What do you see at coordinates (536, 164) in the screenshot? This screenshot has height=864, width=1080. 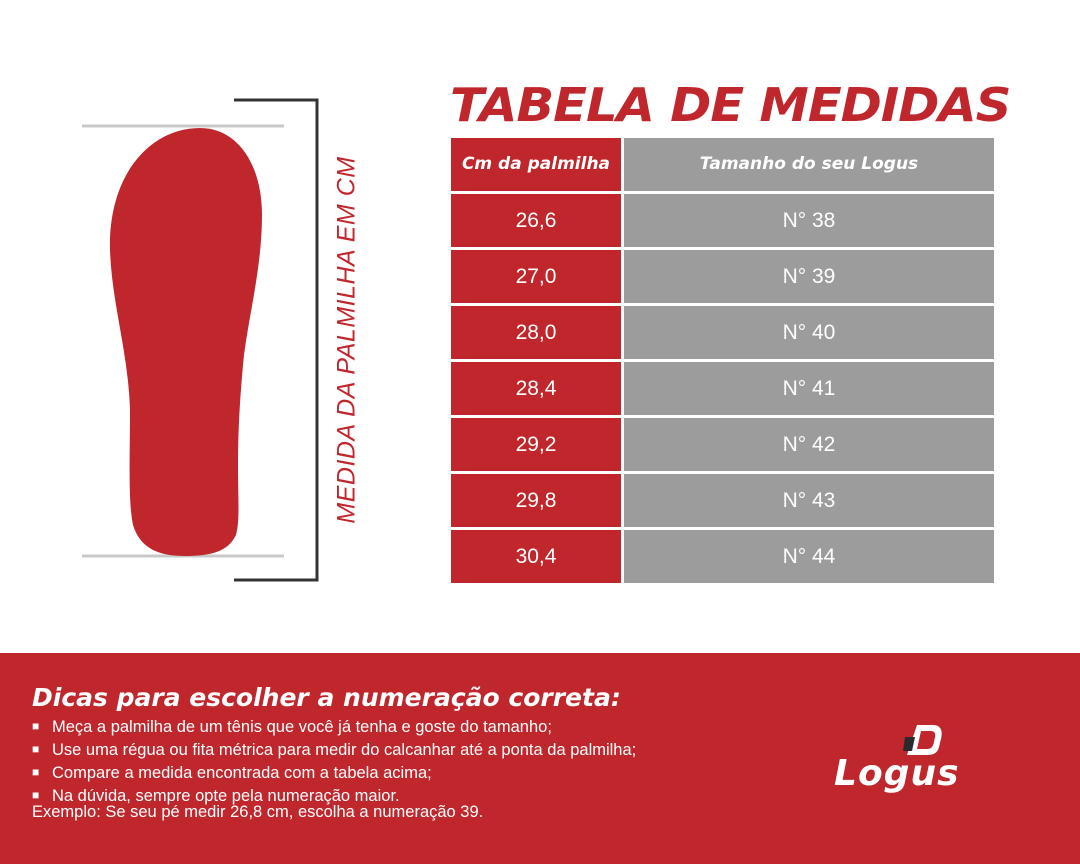 I see `header-cm: Cm da palmilha` at bounding box center [536, 164].